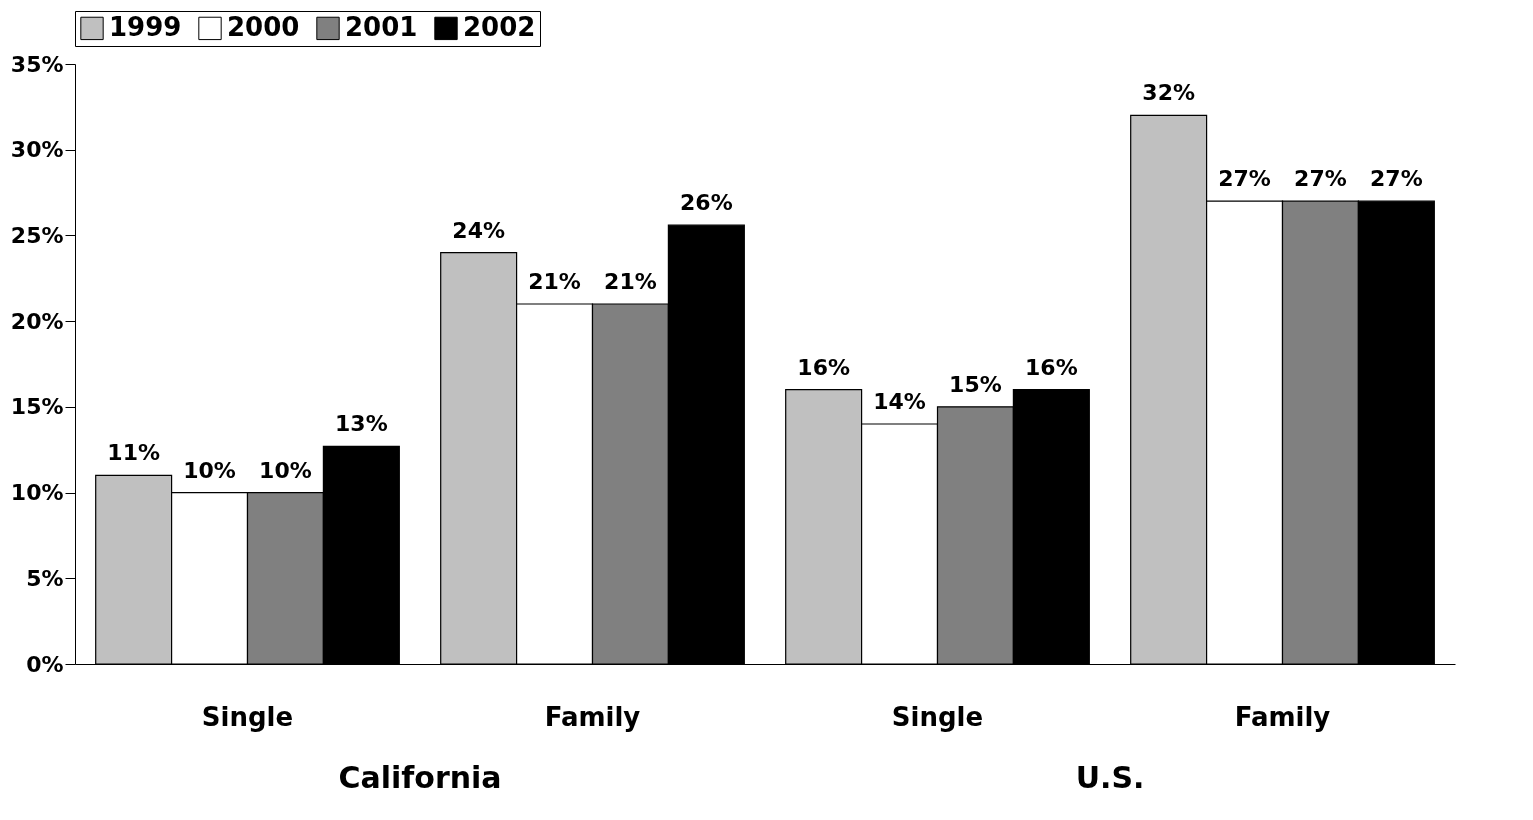 Image resolution: width=1533 pixels, height=820 pixels. I want to click on y-tick-label: 10%, so click(37, 493).